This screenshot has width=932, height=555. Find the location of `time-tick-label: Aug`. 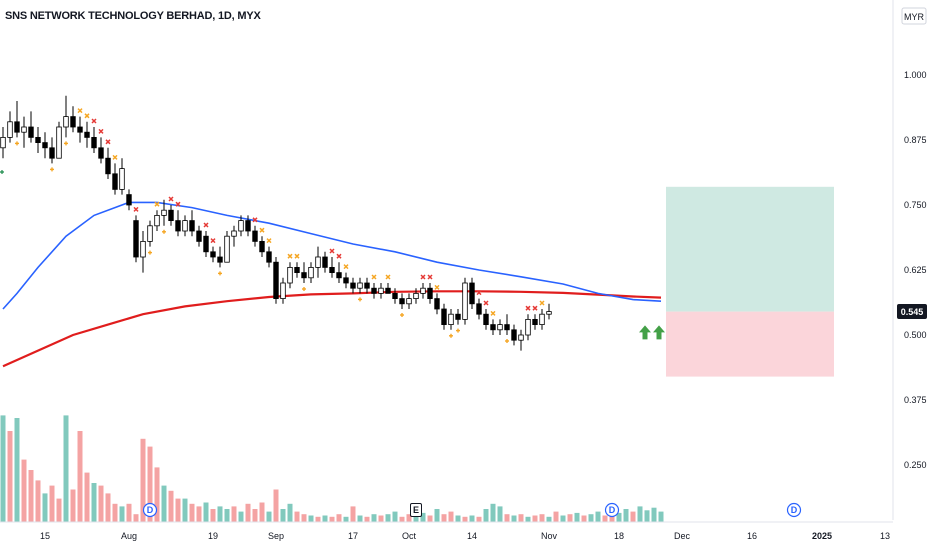

time-tick-label: Aug is located at coordinates (129, 536).